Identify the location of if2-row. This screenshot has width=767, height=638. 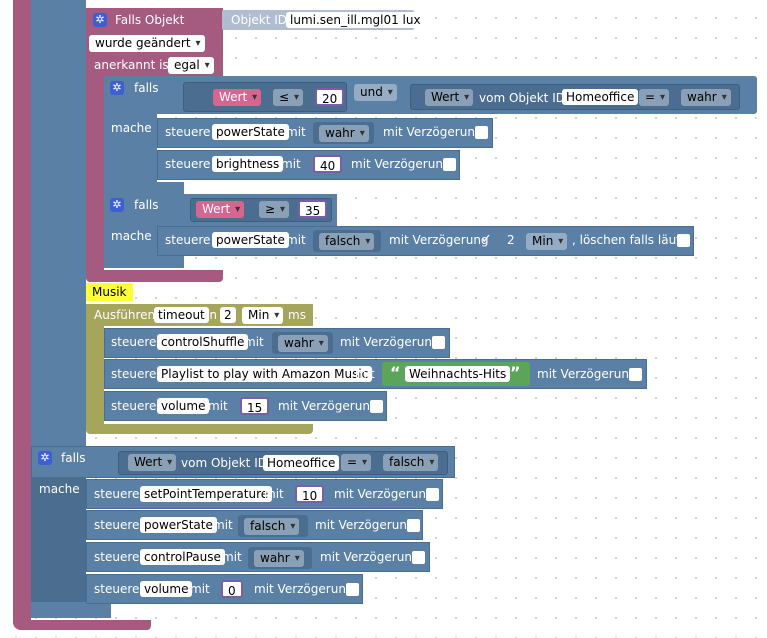
(425, 241).